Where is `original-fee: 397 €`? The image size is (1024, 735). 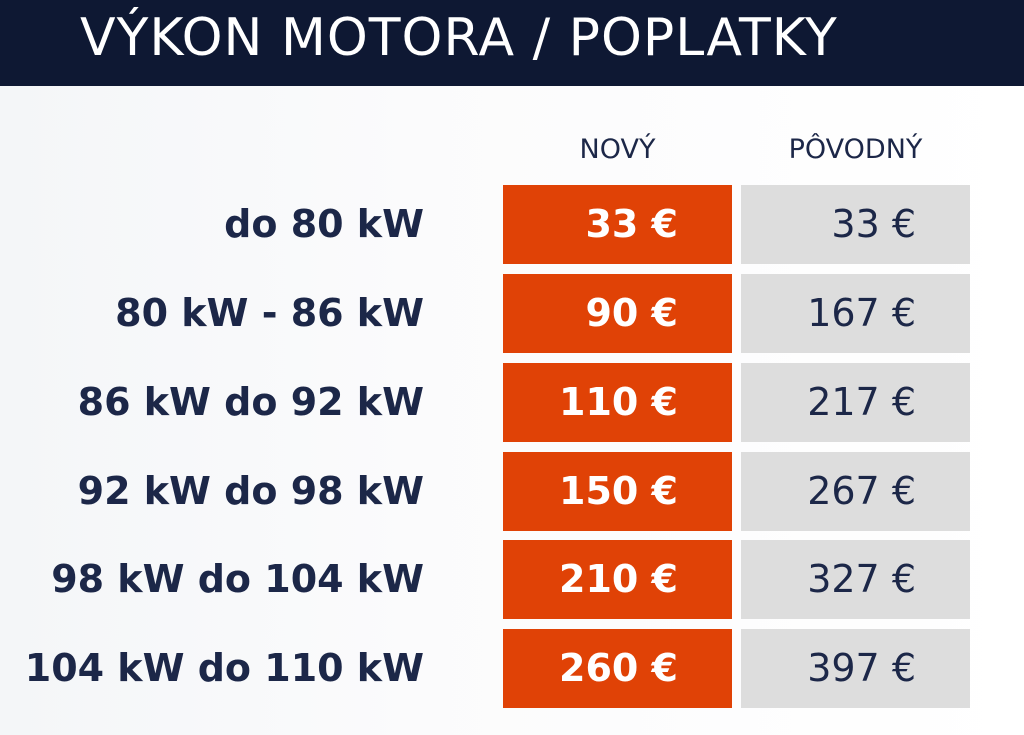 original-fee: 397 € is located at coordinates (855, 668).